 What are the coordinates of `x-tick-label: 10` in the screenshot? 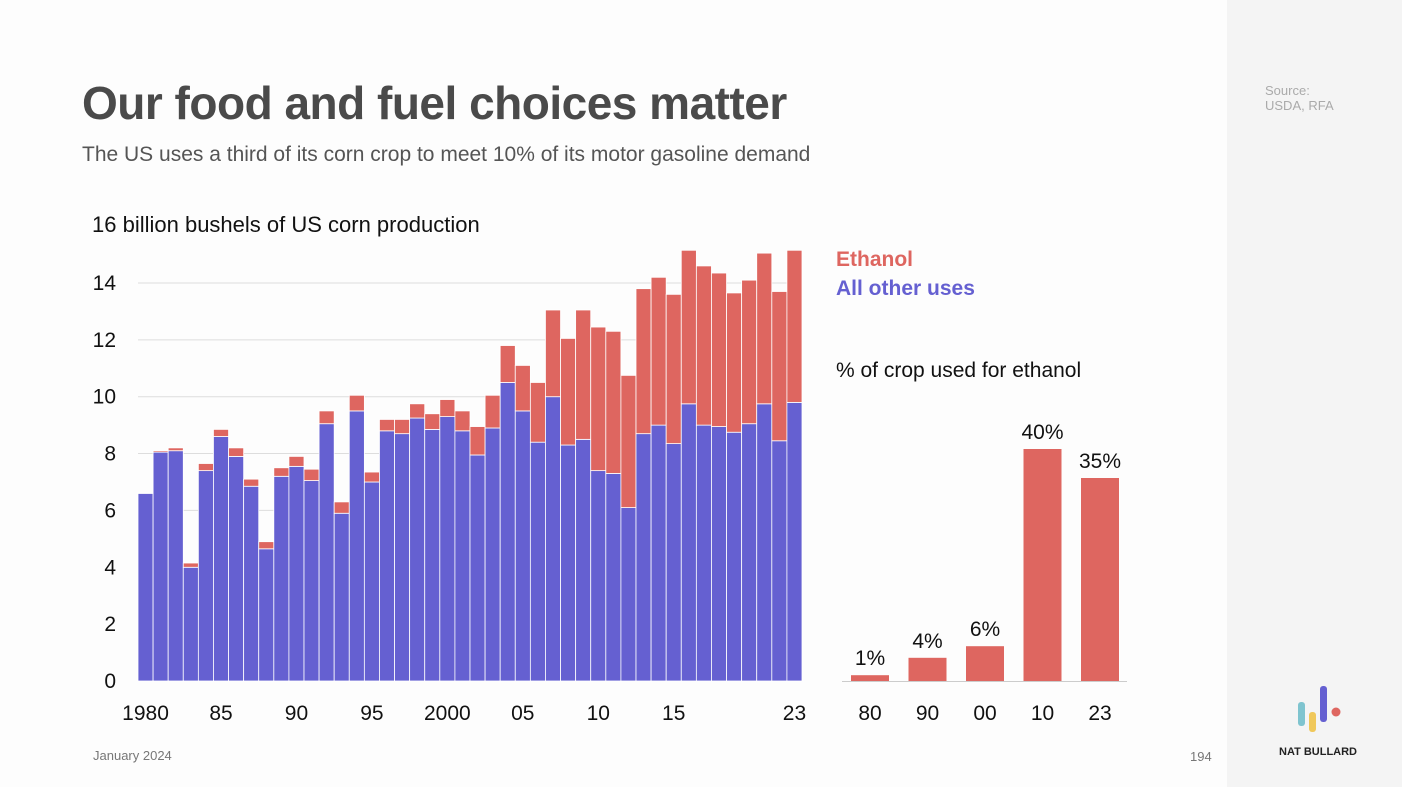 It's located at (598, 713).